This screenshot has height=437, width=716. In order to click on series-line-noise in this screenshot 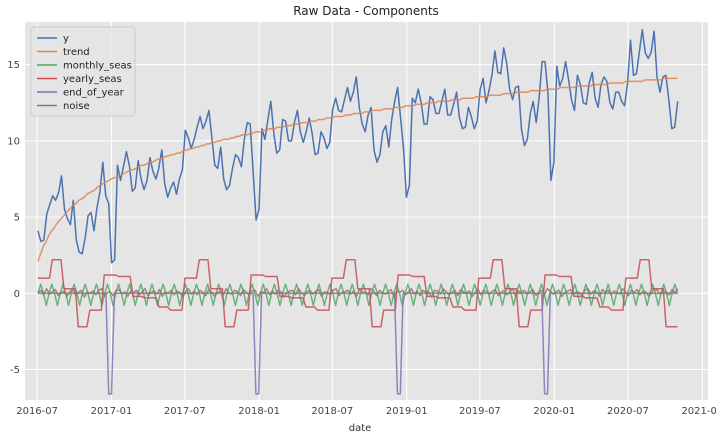, I will do `click(358, 292)`.